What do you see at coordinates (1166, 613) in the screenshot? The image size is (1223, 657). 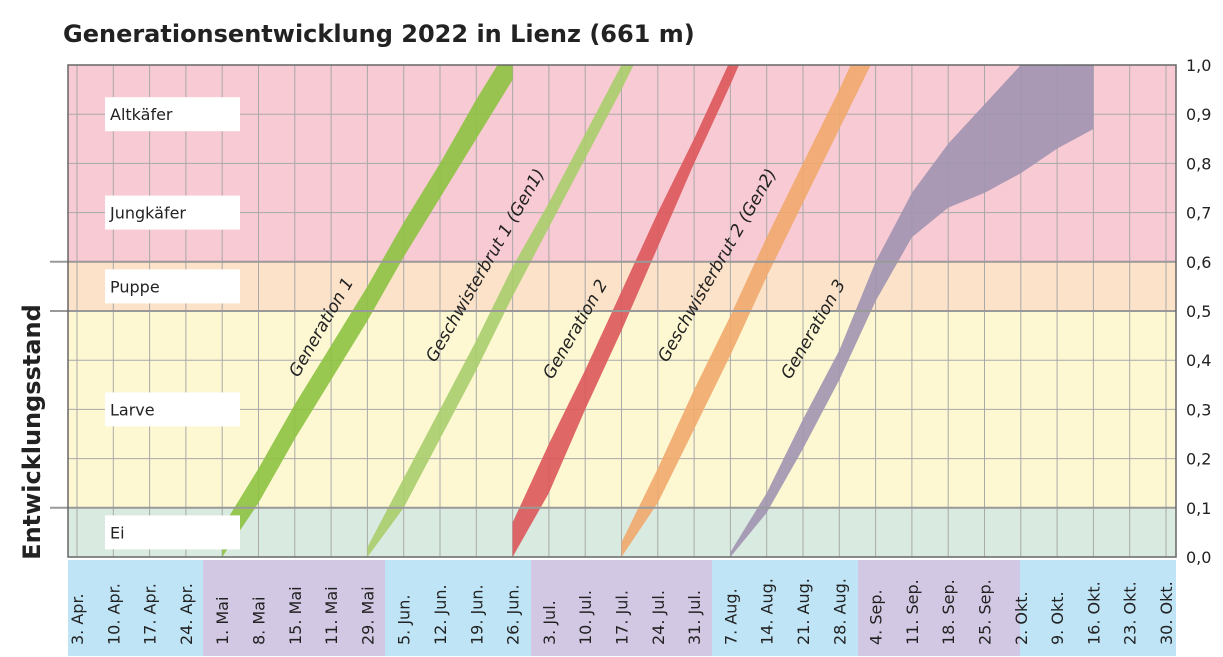 I see `x-tick-label: 30. Okt.` at bounding box center [1166, 613].